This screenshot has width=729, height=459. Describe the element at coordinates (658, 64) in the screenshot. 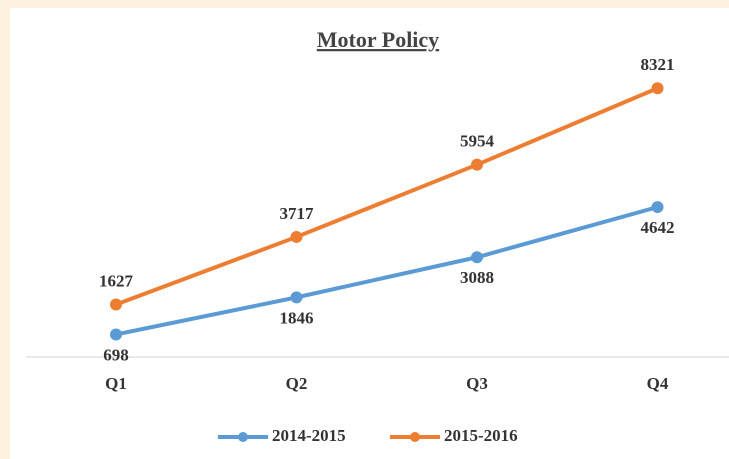

I see `data-label: 8321` at that location.